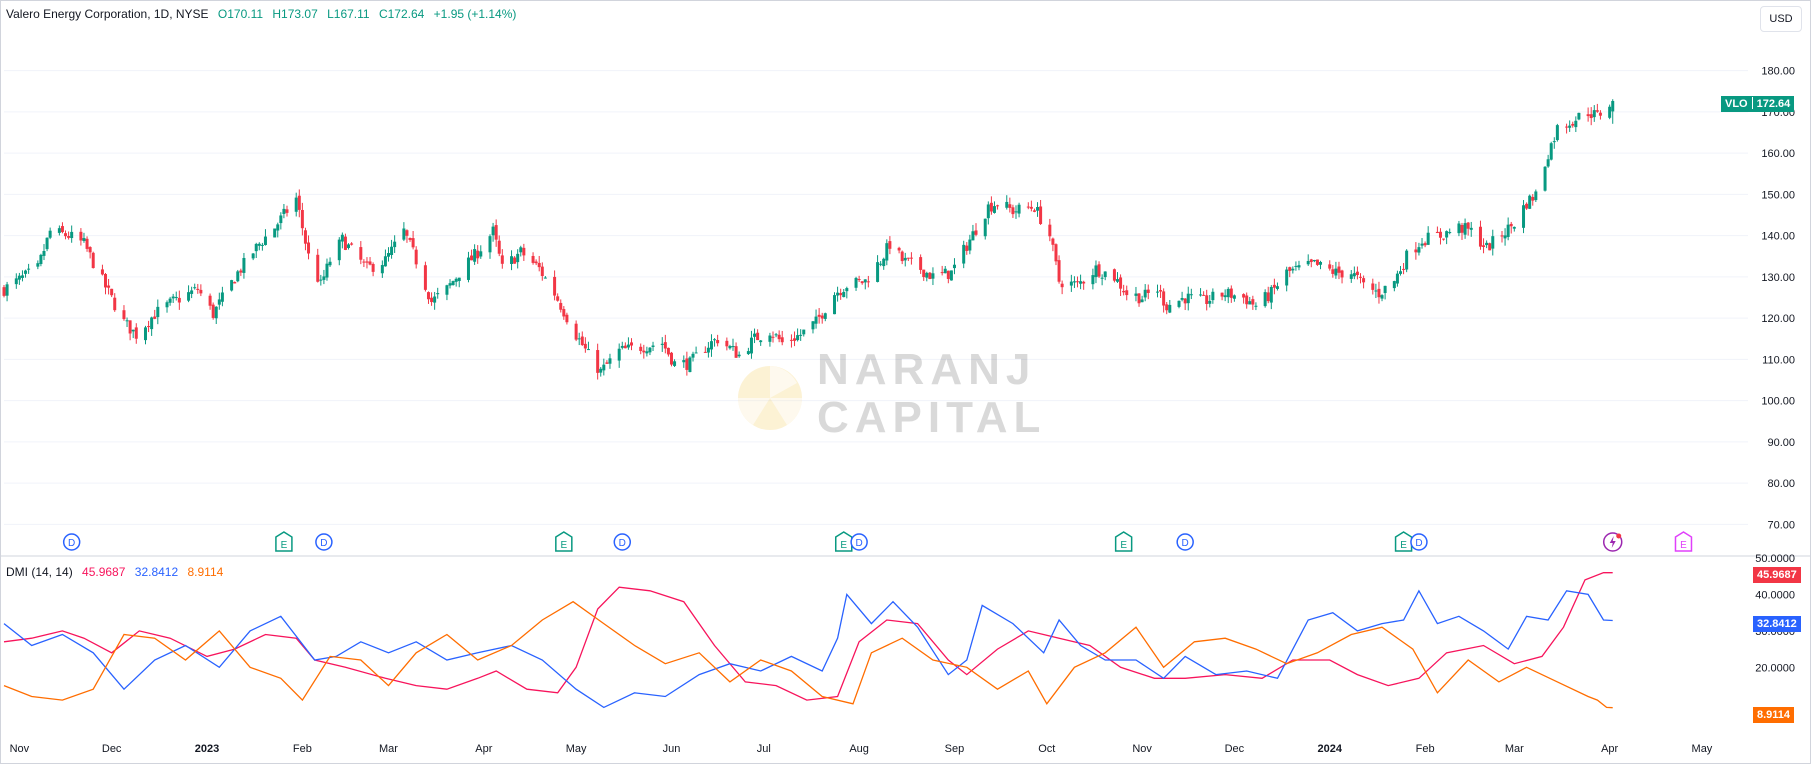 The width and height of the screenshot is (1811, 764). Describe the element at coordinates (117, 572) in the screenshot. I see `dmi-header: DMI (14, 14) 45.9687 32.8412 8.9114` at that location.